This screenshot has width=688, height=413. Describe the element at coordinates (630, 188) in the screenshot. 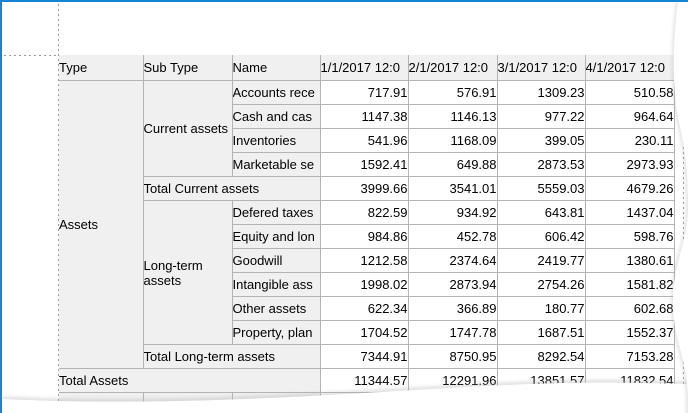

I see `value-cell: 4679.26` at that location.